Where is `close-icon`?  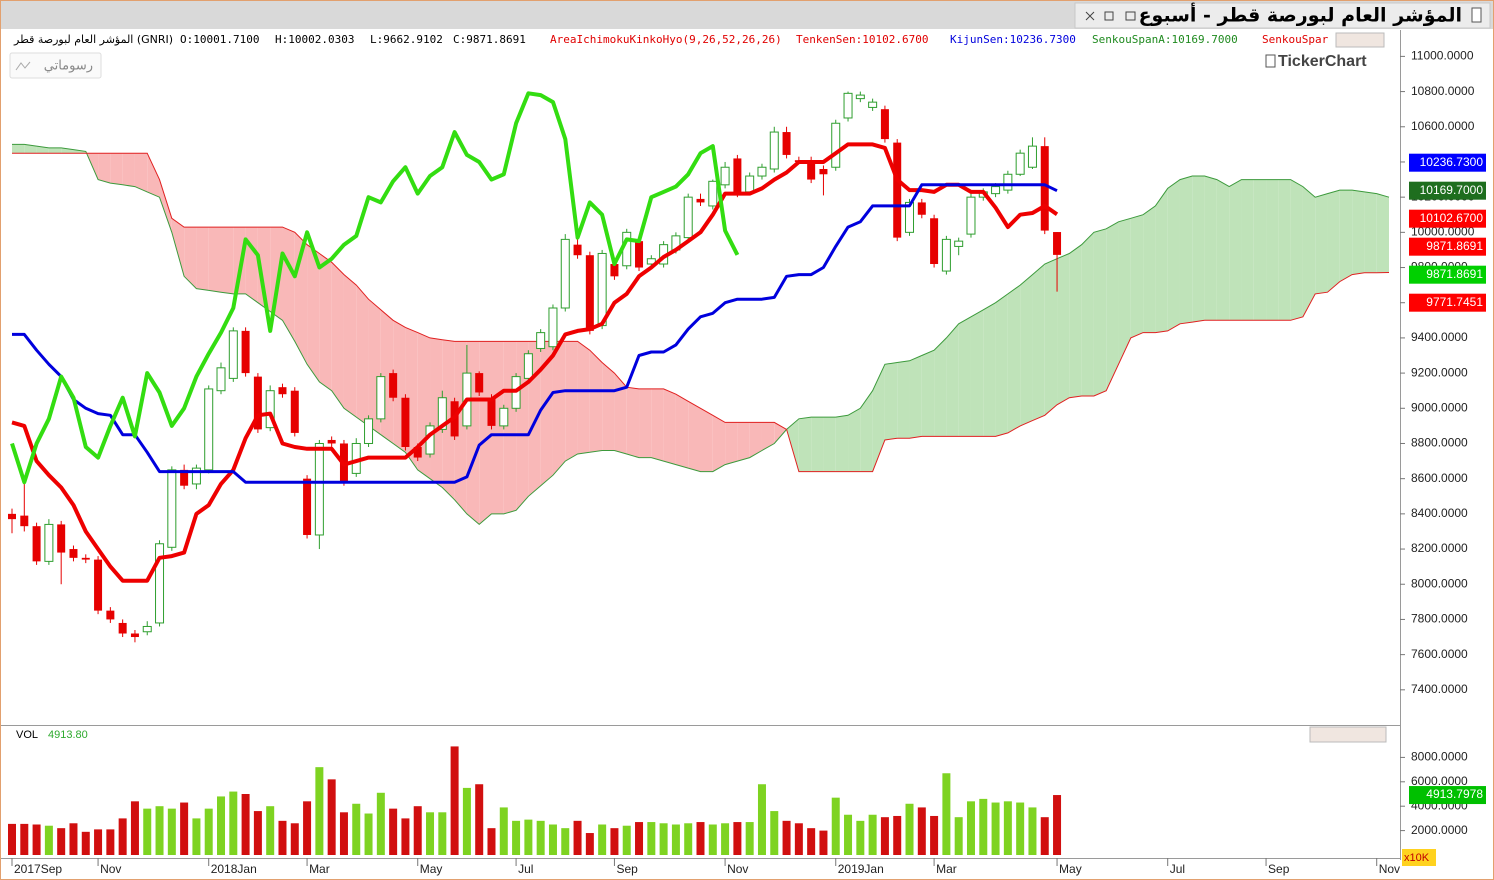
close-icon is located at coordinates (1090, 16).